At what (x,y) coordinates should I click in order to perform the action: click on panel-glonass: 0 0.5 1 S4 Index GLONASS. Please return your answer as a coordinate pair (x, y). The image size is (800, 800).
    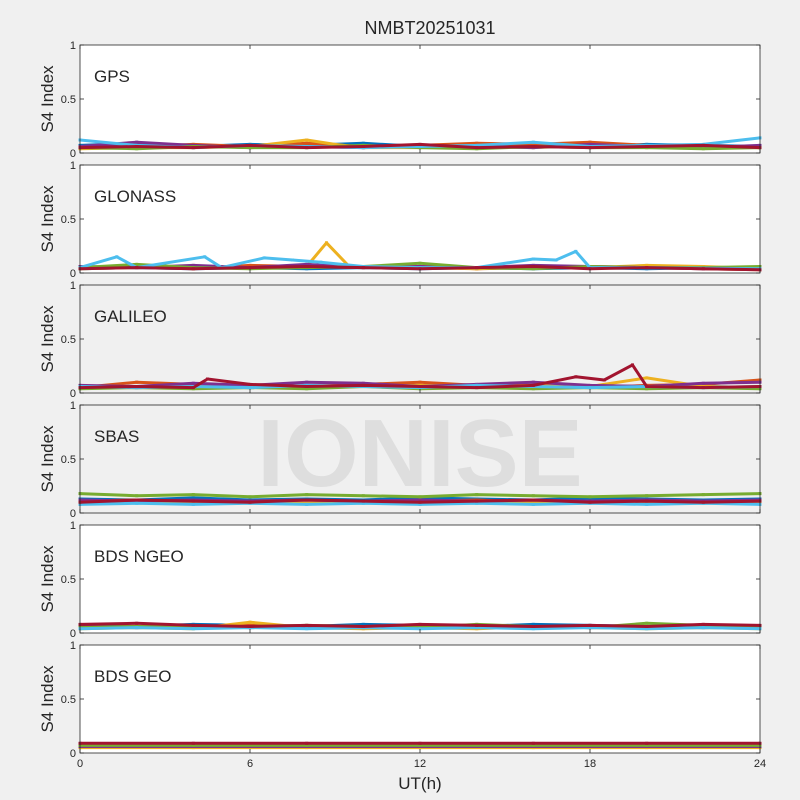
    Looking at the image, I should click on (400, 220).